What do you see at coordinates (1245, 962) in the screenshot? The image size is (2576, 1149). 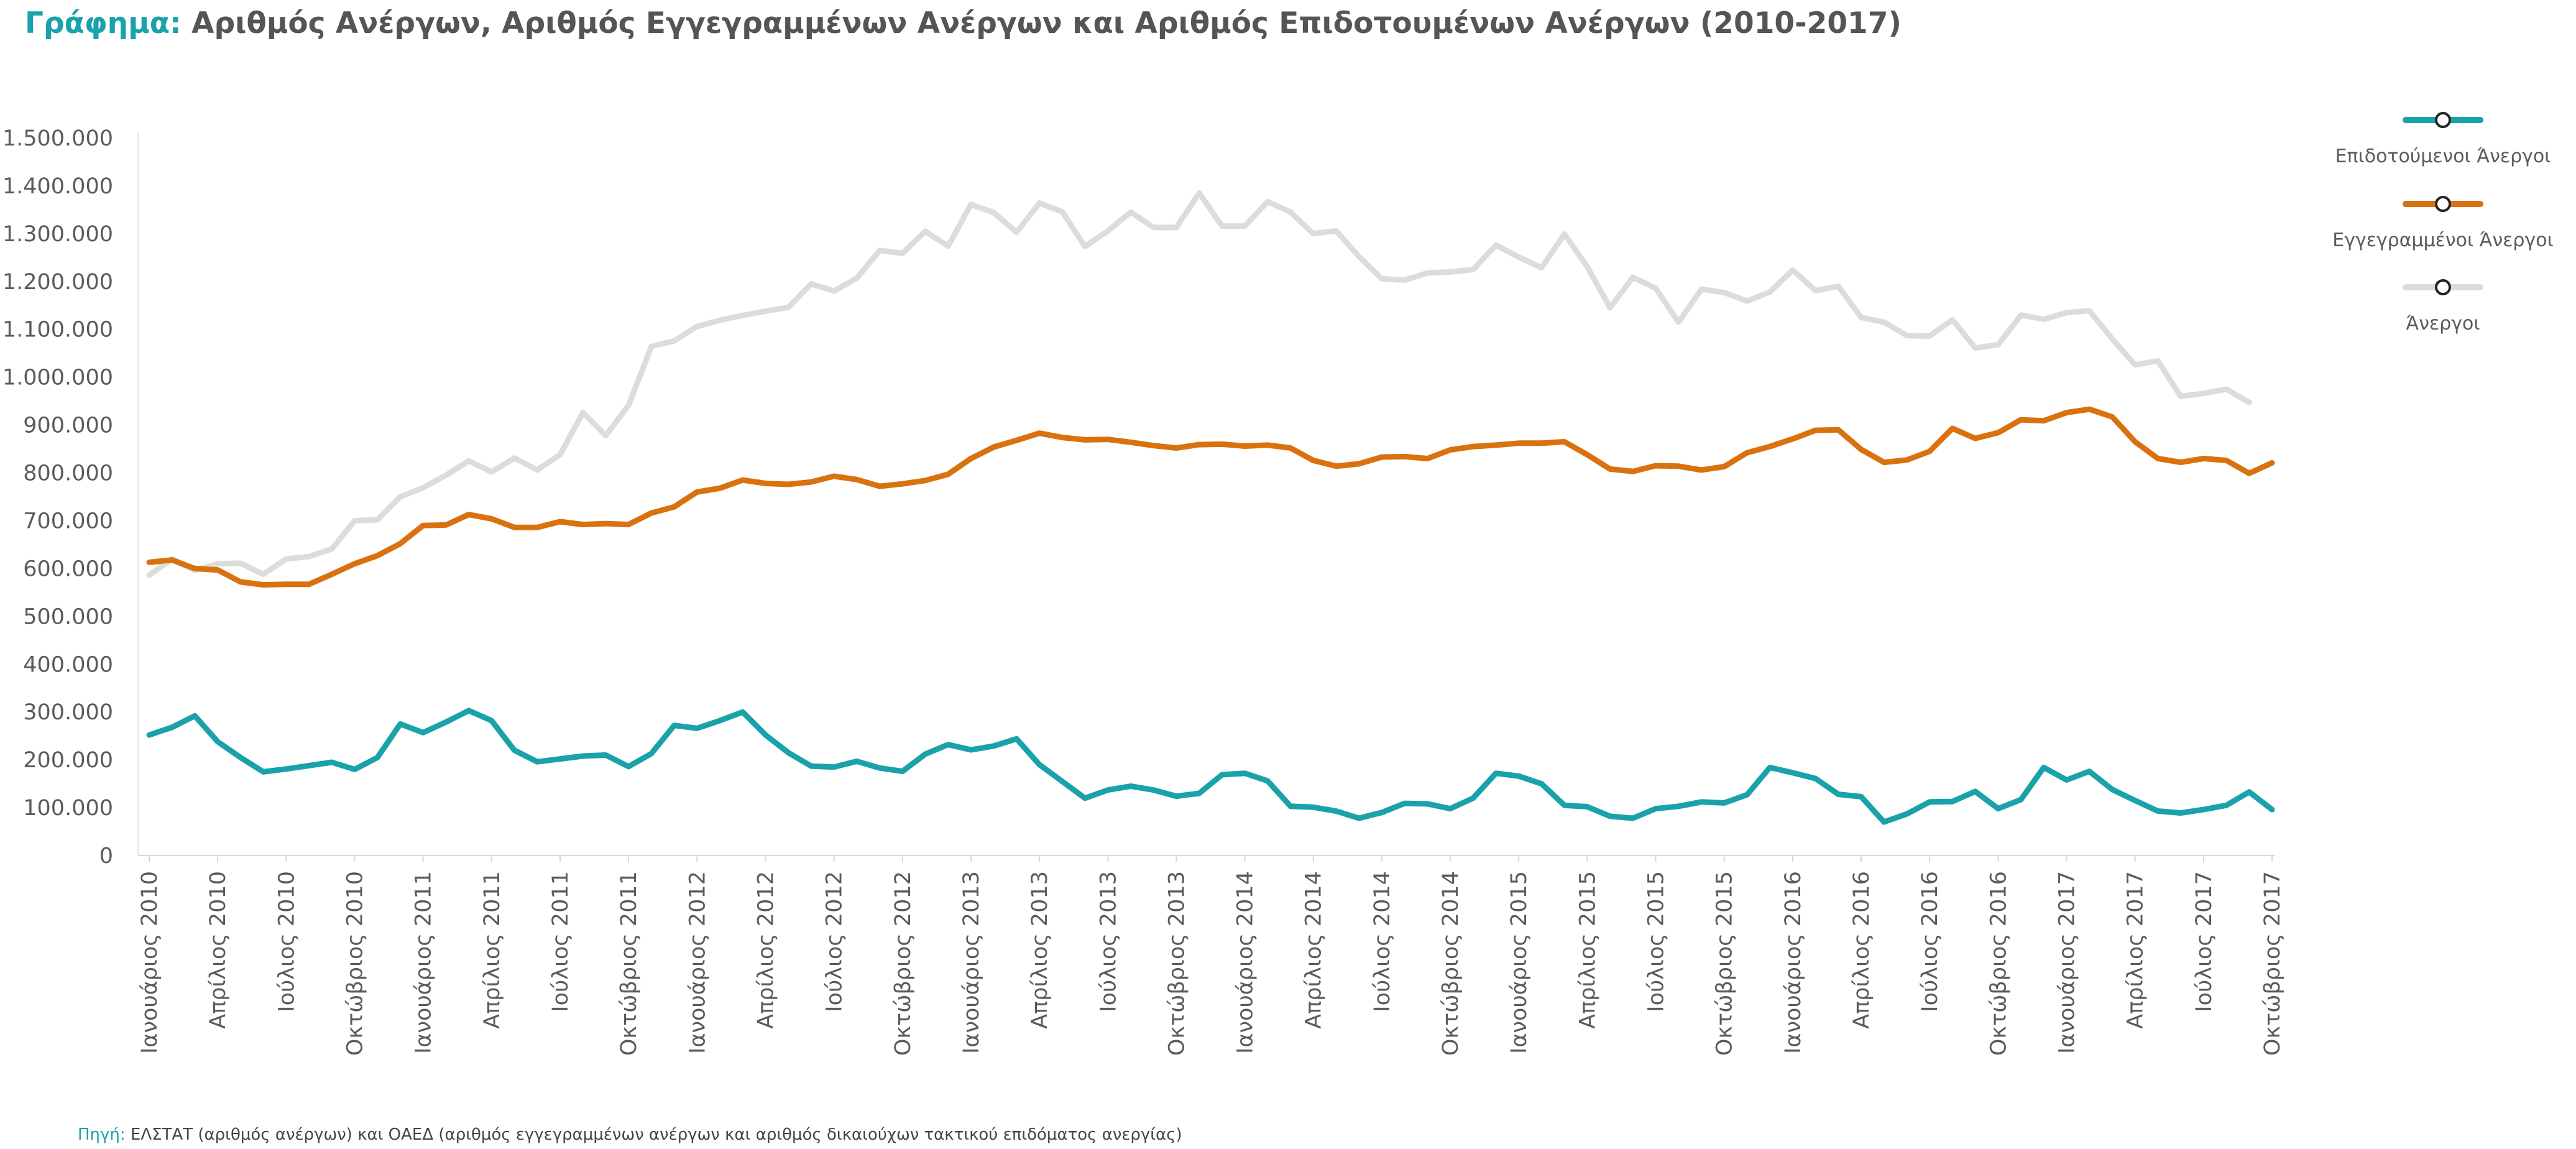 I see `x-tick-label: Ιανουάριος 2014` at bounding box center [1245, 962].